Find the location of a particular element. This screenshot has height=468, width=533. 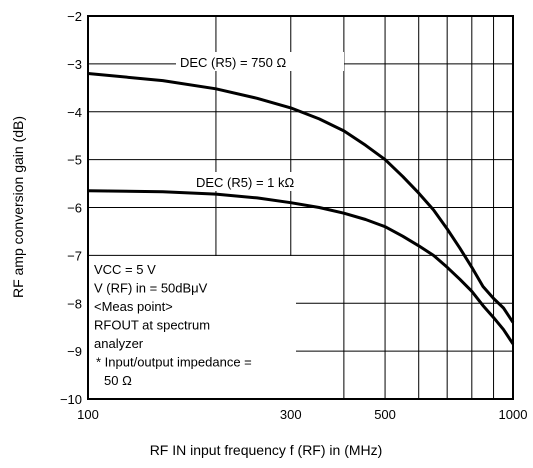

y-axis-label: RF amp conversion gain (dB) is located at coordinates (18, 207).